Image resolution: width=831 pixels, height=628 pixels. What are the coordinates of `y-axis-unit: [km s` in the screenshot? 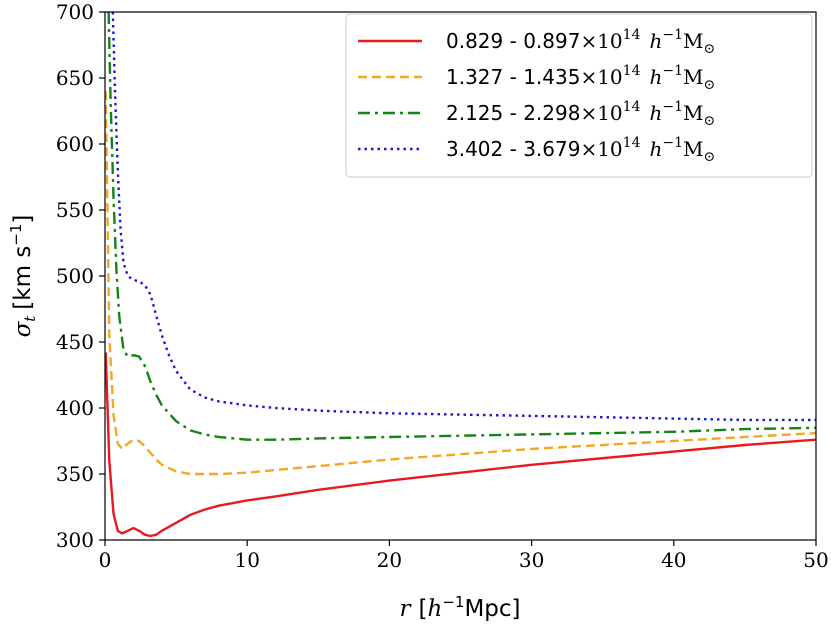 It's located at (23, 278).